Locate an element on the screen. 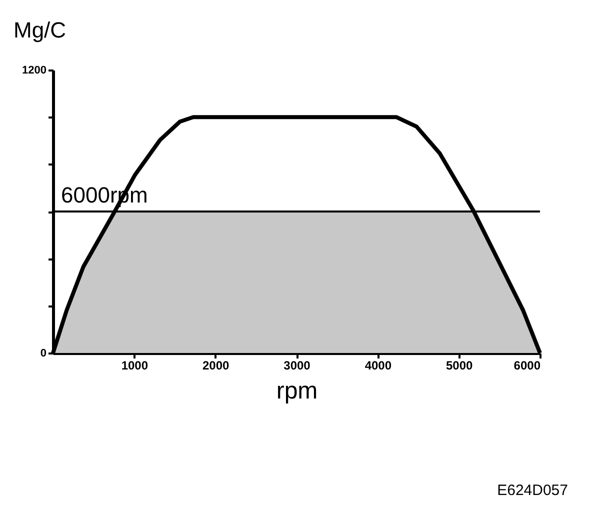 The image size is (608, 518). y-tick-label: 0 is located at coordinates (43, 354).